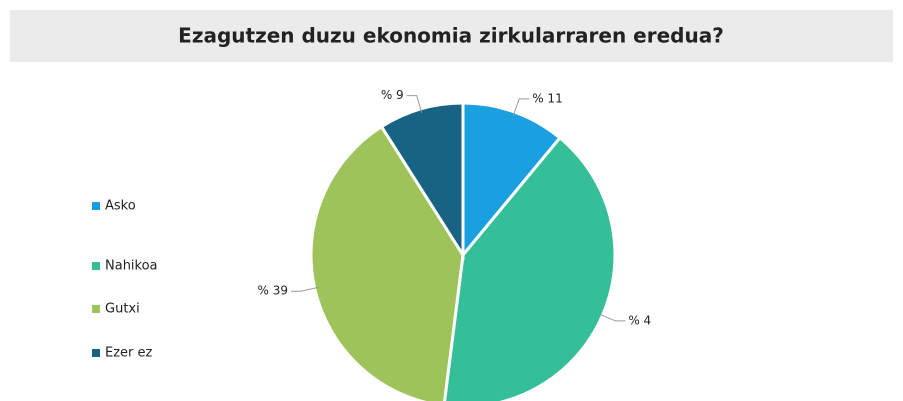  I want to click on legend-label: Nahikoa, so click(131, 266).